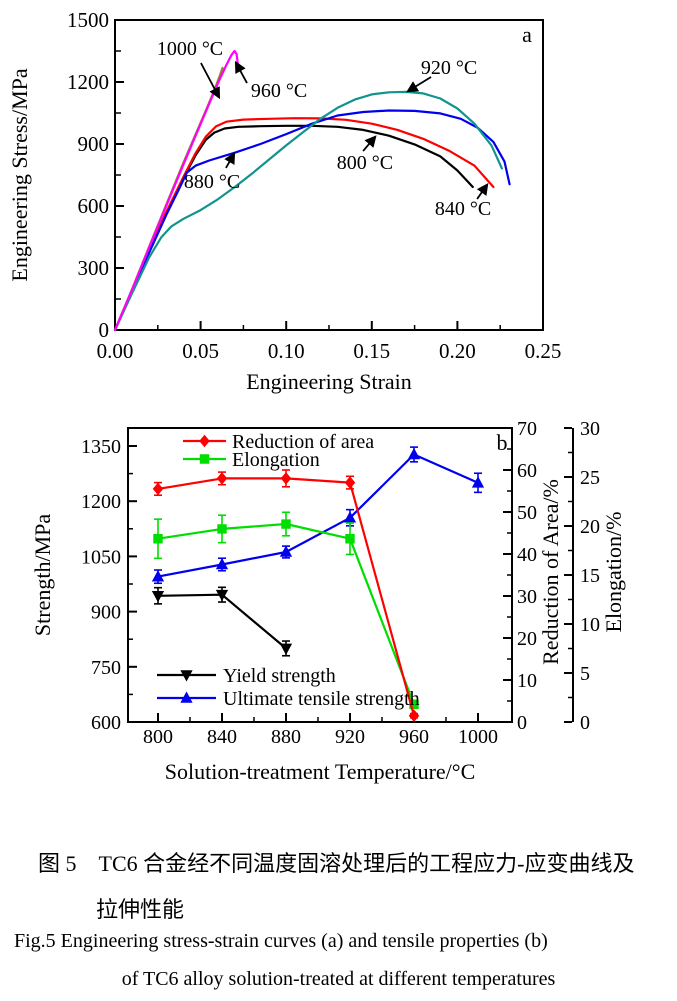 The width and height of the screenshot is (677, 1001). What do you see at coordinates (94, 206) in the screenshot?
I see `y-tick-label: 600` at bounding box center [94, 206].